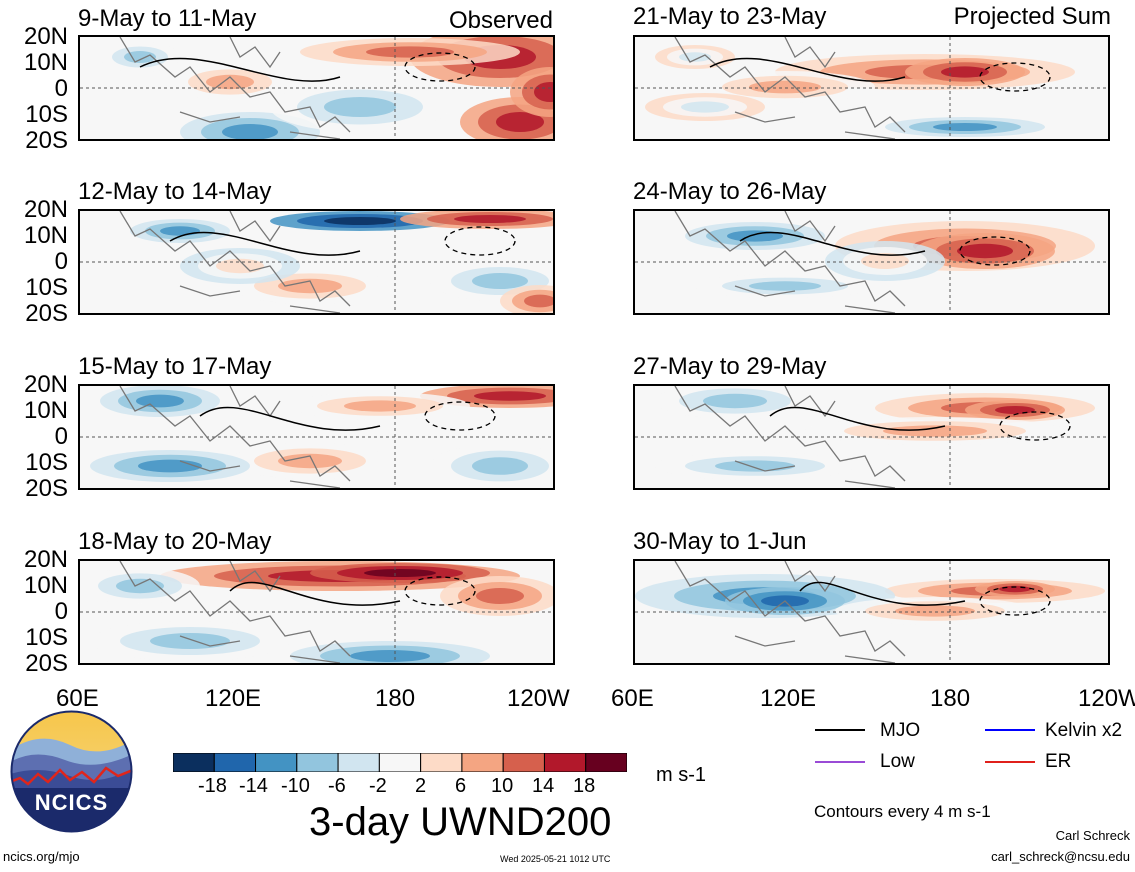 This screenshot has height=872, width=1135. What do you see at coordinates (500, 20) in the screenshot?
I see `panel-label-observed: Observed` at bounding box center [500, 20].